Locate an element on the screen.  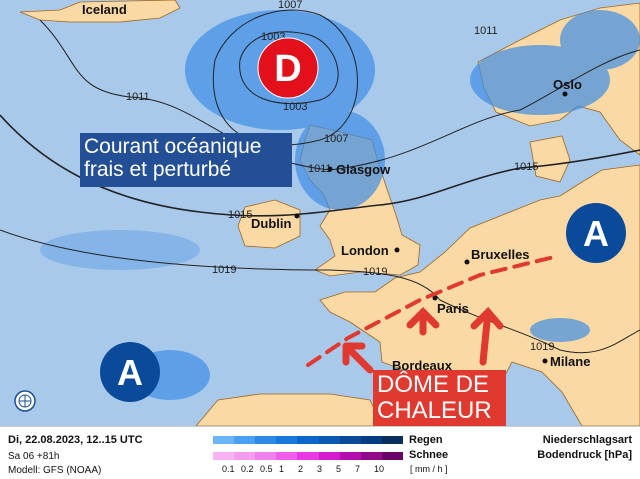
unit-label: [ mm / h ] is located at coordinates (429, 469).